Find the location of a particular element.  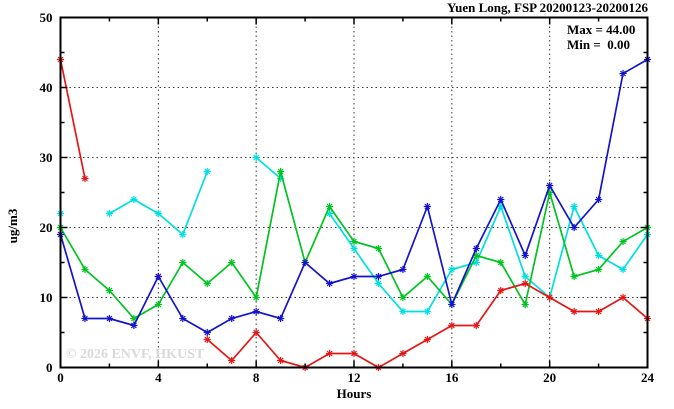

x-tick-label: 8 is located at coordinates (256, 377).